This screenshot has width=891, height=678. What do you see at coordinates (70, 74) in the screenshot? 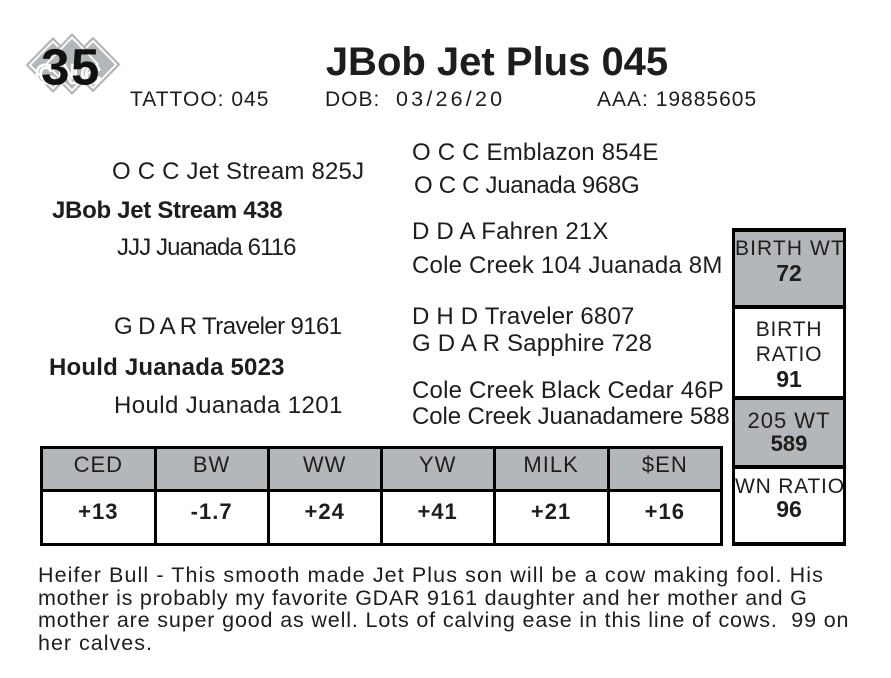
I see `svg-text: CNC` at bounding box center [70, 74].